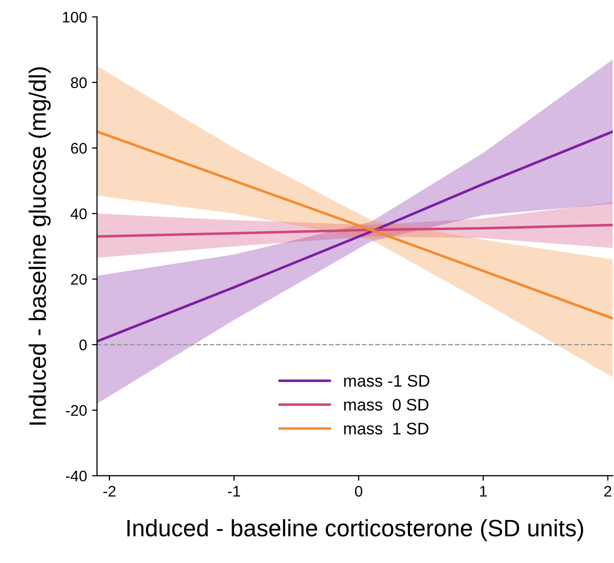  Describe the element at coordinates (358, 491) in the screenshot. I see `x-tick-label: 0` at that location.